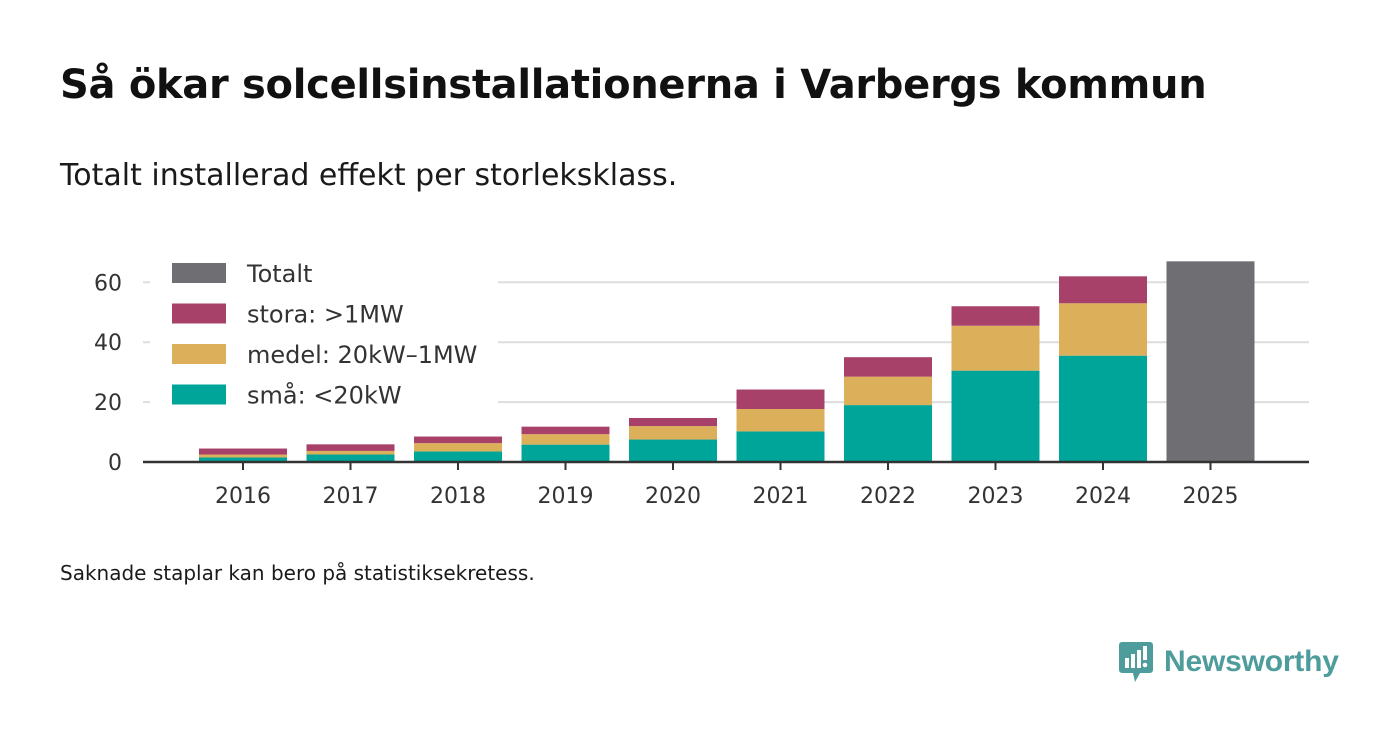 This screenshot has width=1400, height=745. Describe the element at coordinates (458, 456) in the screenshot. I see `bar-2018-sma` at that location.